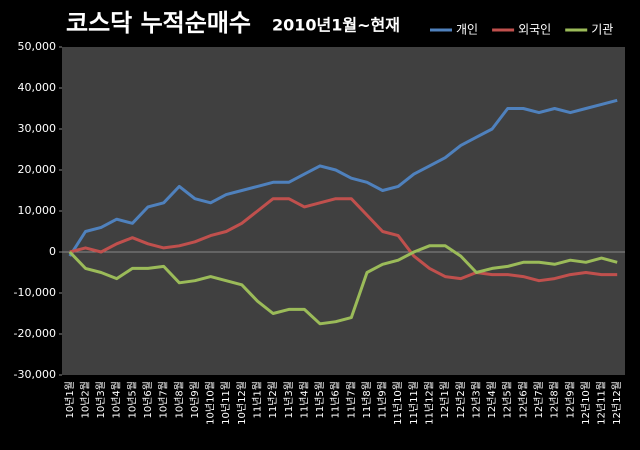 Image resolution: width=640 pixels, height=450 pixels. What do you see at coordinates (85, 400) in the screenshot?
I see `x-tick-label: 10년2월` at bounding box center [85, 400].